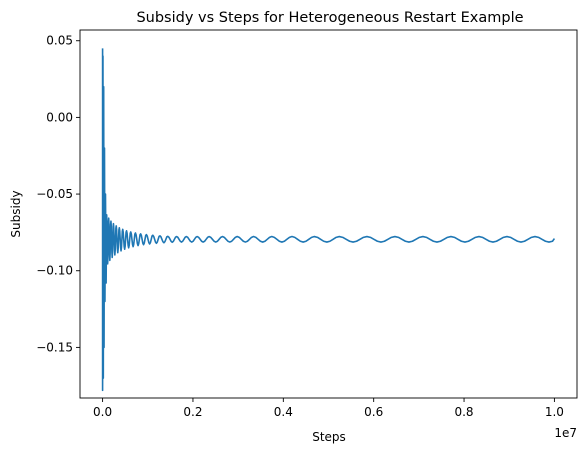 Image resolution: width=587 pixels, height=453 pixels. What do you see at coordinates (59, 117) in the screenshot?
I see `y-tick-label: 0.00` at bounding box center [59, 117].